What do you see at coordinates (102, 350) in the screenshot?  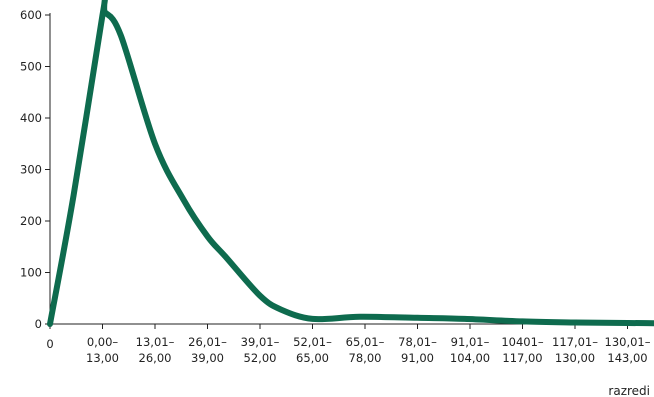 I see `x-tick-label: 0,00– 13,00` at bounding box center [102, 350].